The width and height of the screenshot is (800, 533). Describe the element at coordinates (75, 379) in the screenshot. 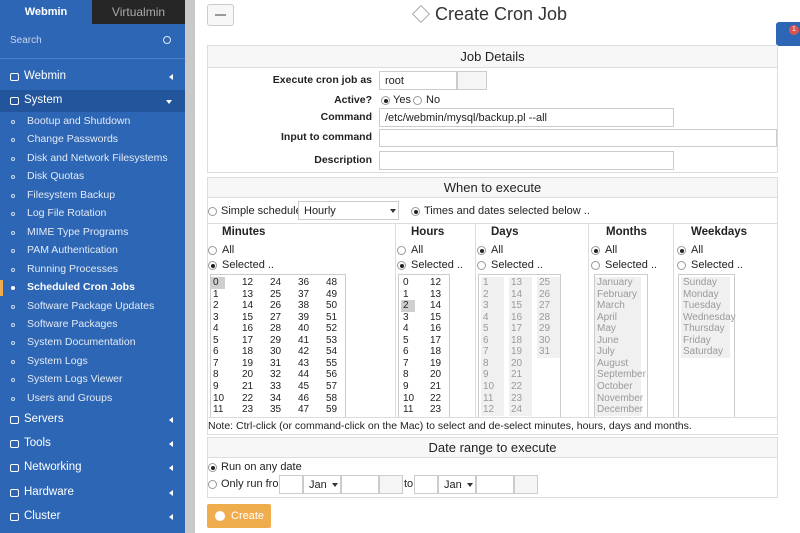

I see `submenu-item: System Logs Viewer` at that location.